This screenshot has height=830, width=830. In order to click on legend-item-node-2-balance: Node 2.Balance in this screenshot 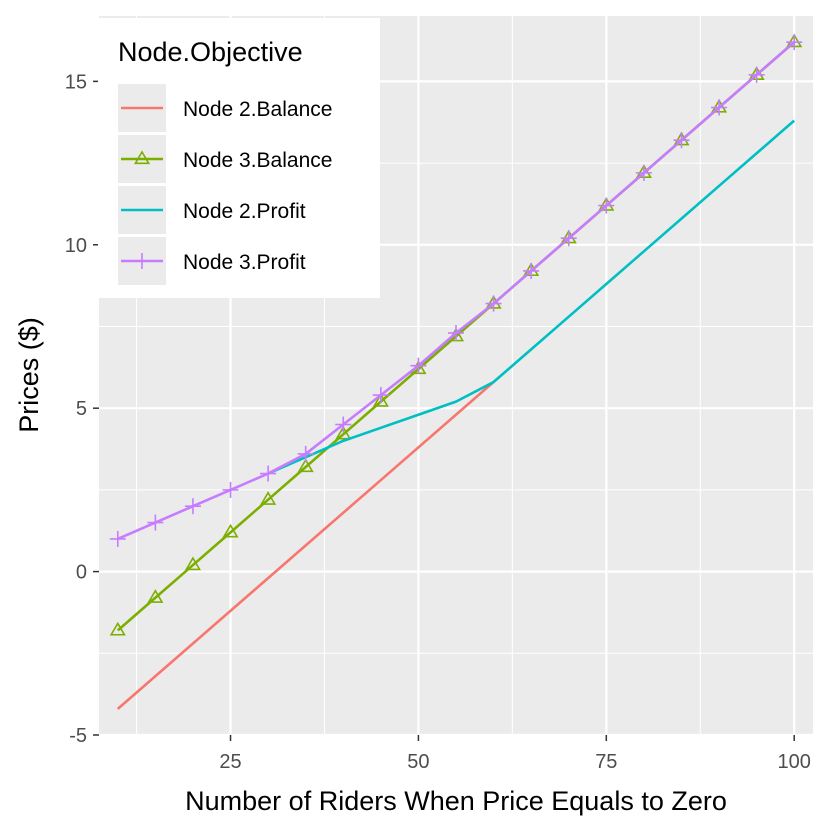, I will do `click(225, 108)`.